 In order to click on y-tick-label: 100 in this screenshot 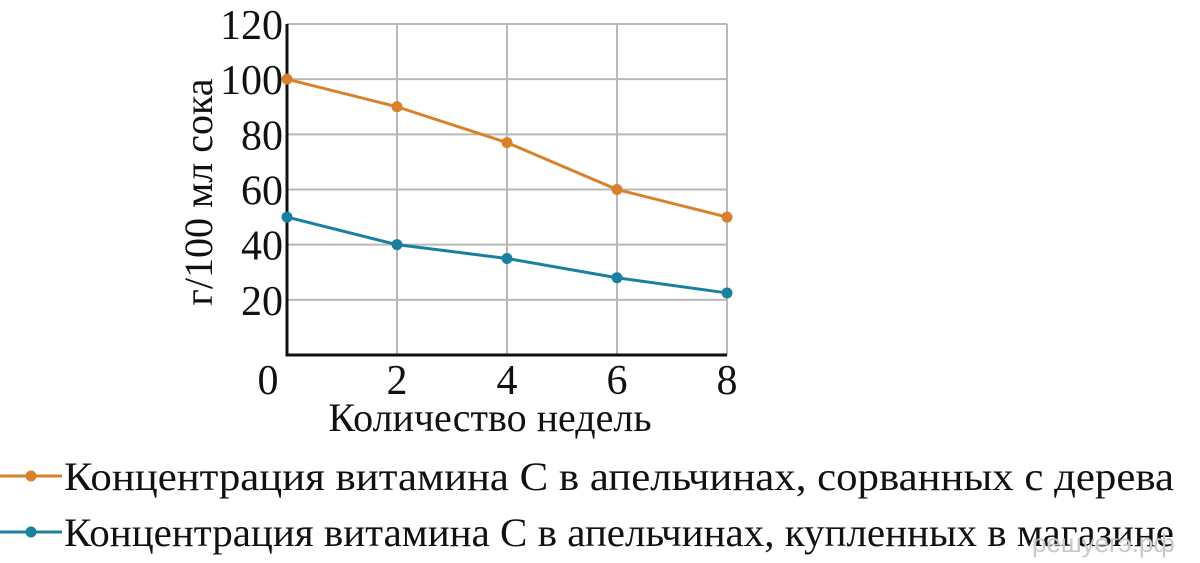, I will do `click(251, 81)`.